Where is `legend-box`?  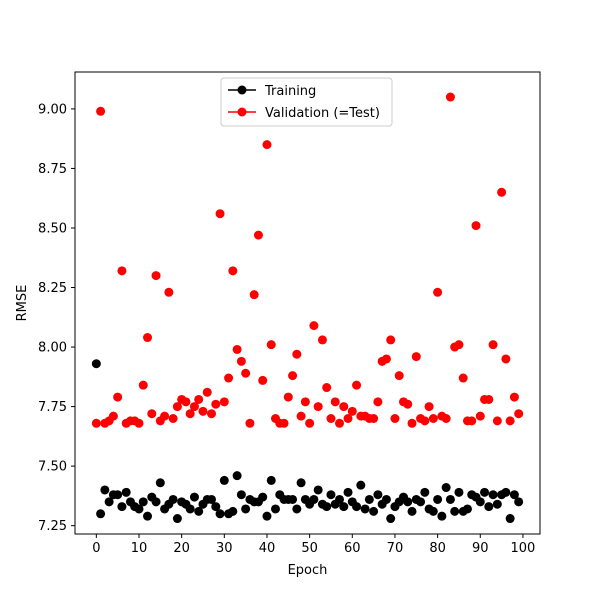
legend-box is located at coordinates (306, 102).